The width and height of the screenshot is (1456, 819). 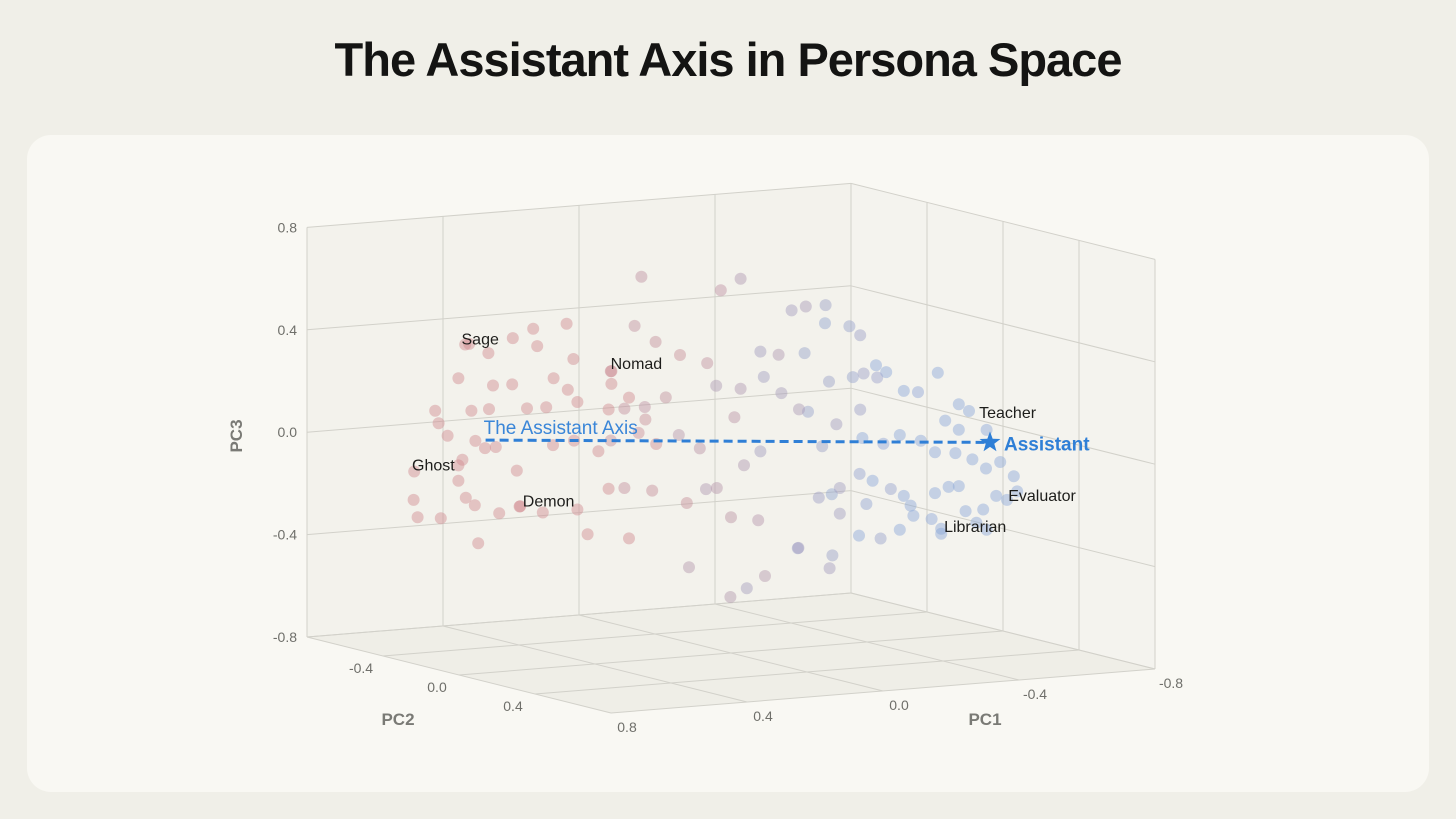 I want to click on tick-label: 0.8, so click(x=288, y=227).